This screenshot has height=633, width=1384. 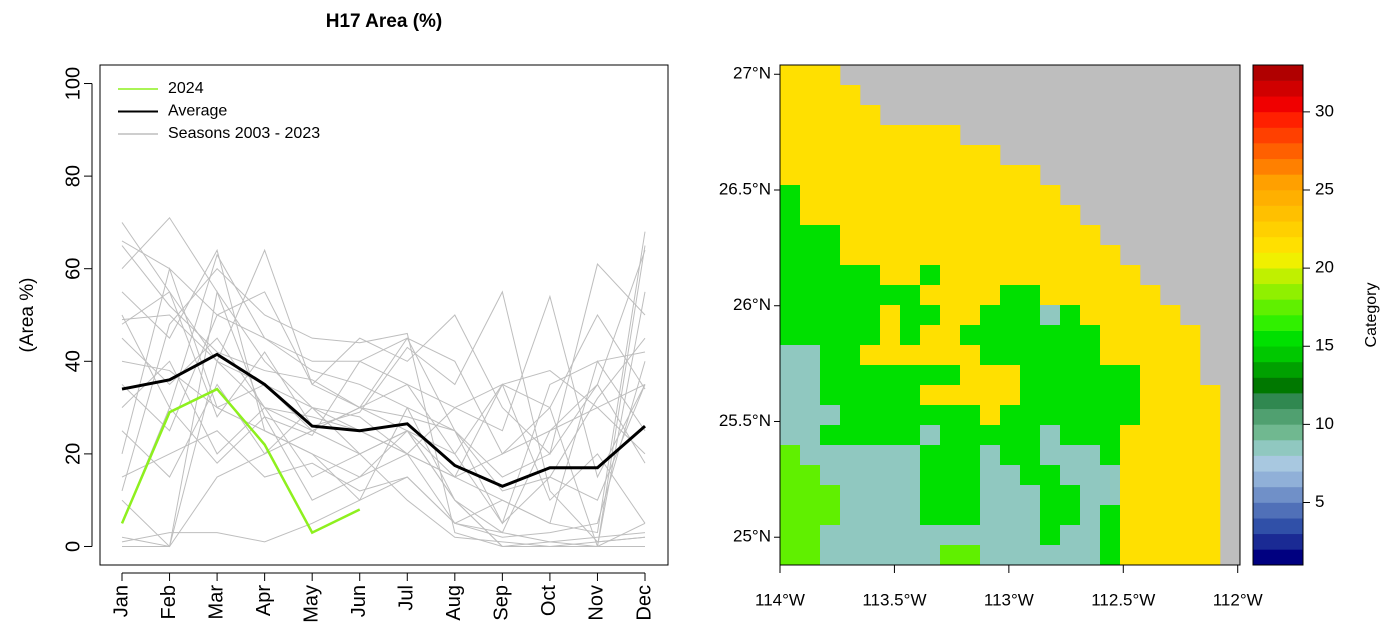 What do you see at coordinates (1371, 315) in the screenshot?
I see `colorbar-label: Category` at bounding box center [1371, 315].